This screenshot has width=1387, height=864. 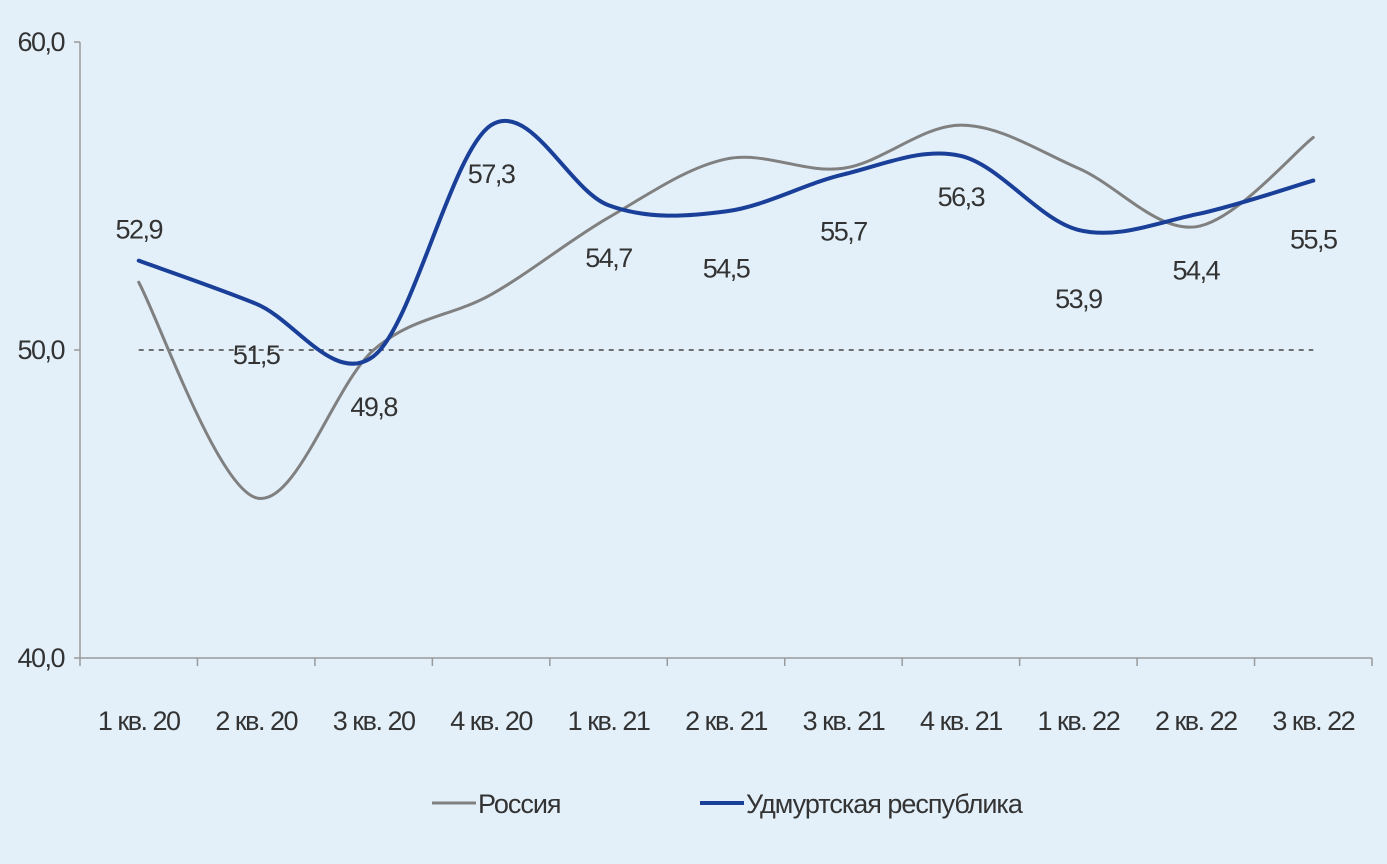 What do you see at coordinates (608, 258) in the screenshot?
I see `data-label: 54,7` at bounding box center [608, 258].